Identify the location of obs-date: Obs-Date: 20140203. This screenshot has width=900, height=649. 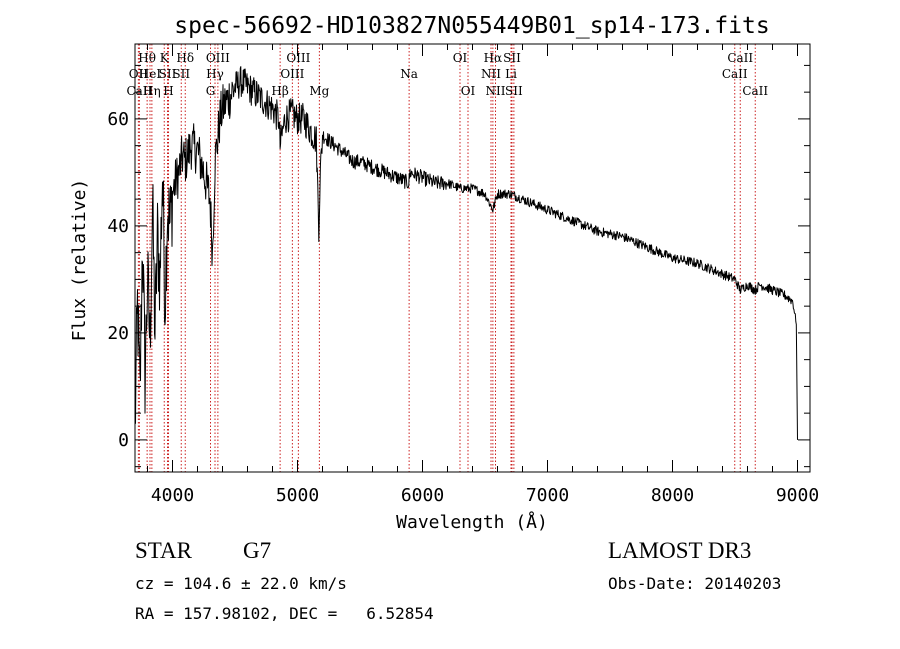
(695, 583).